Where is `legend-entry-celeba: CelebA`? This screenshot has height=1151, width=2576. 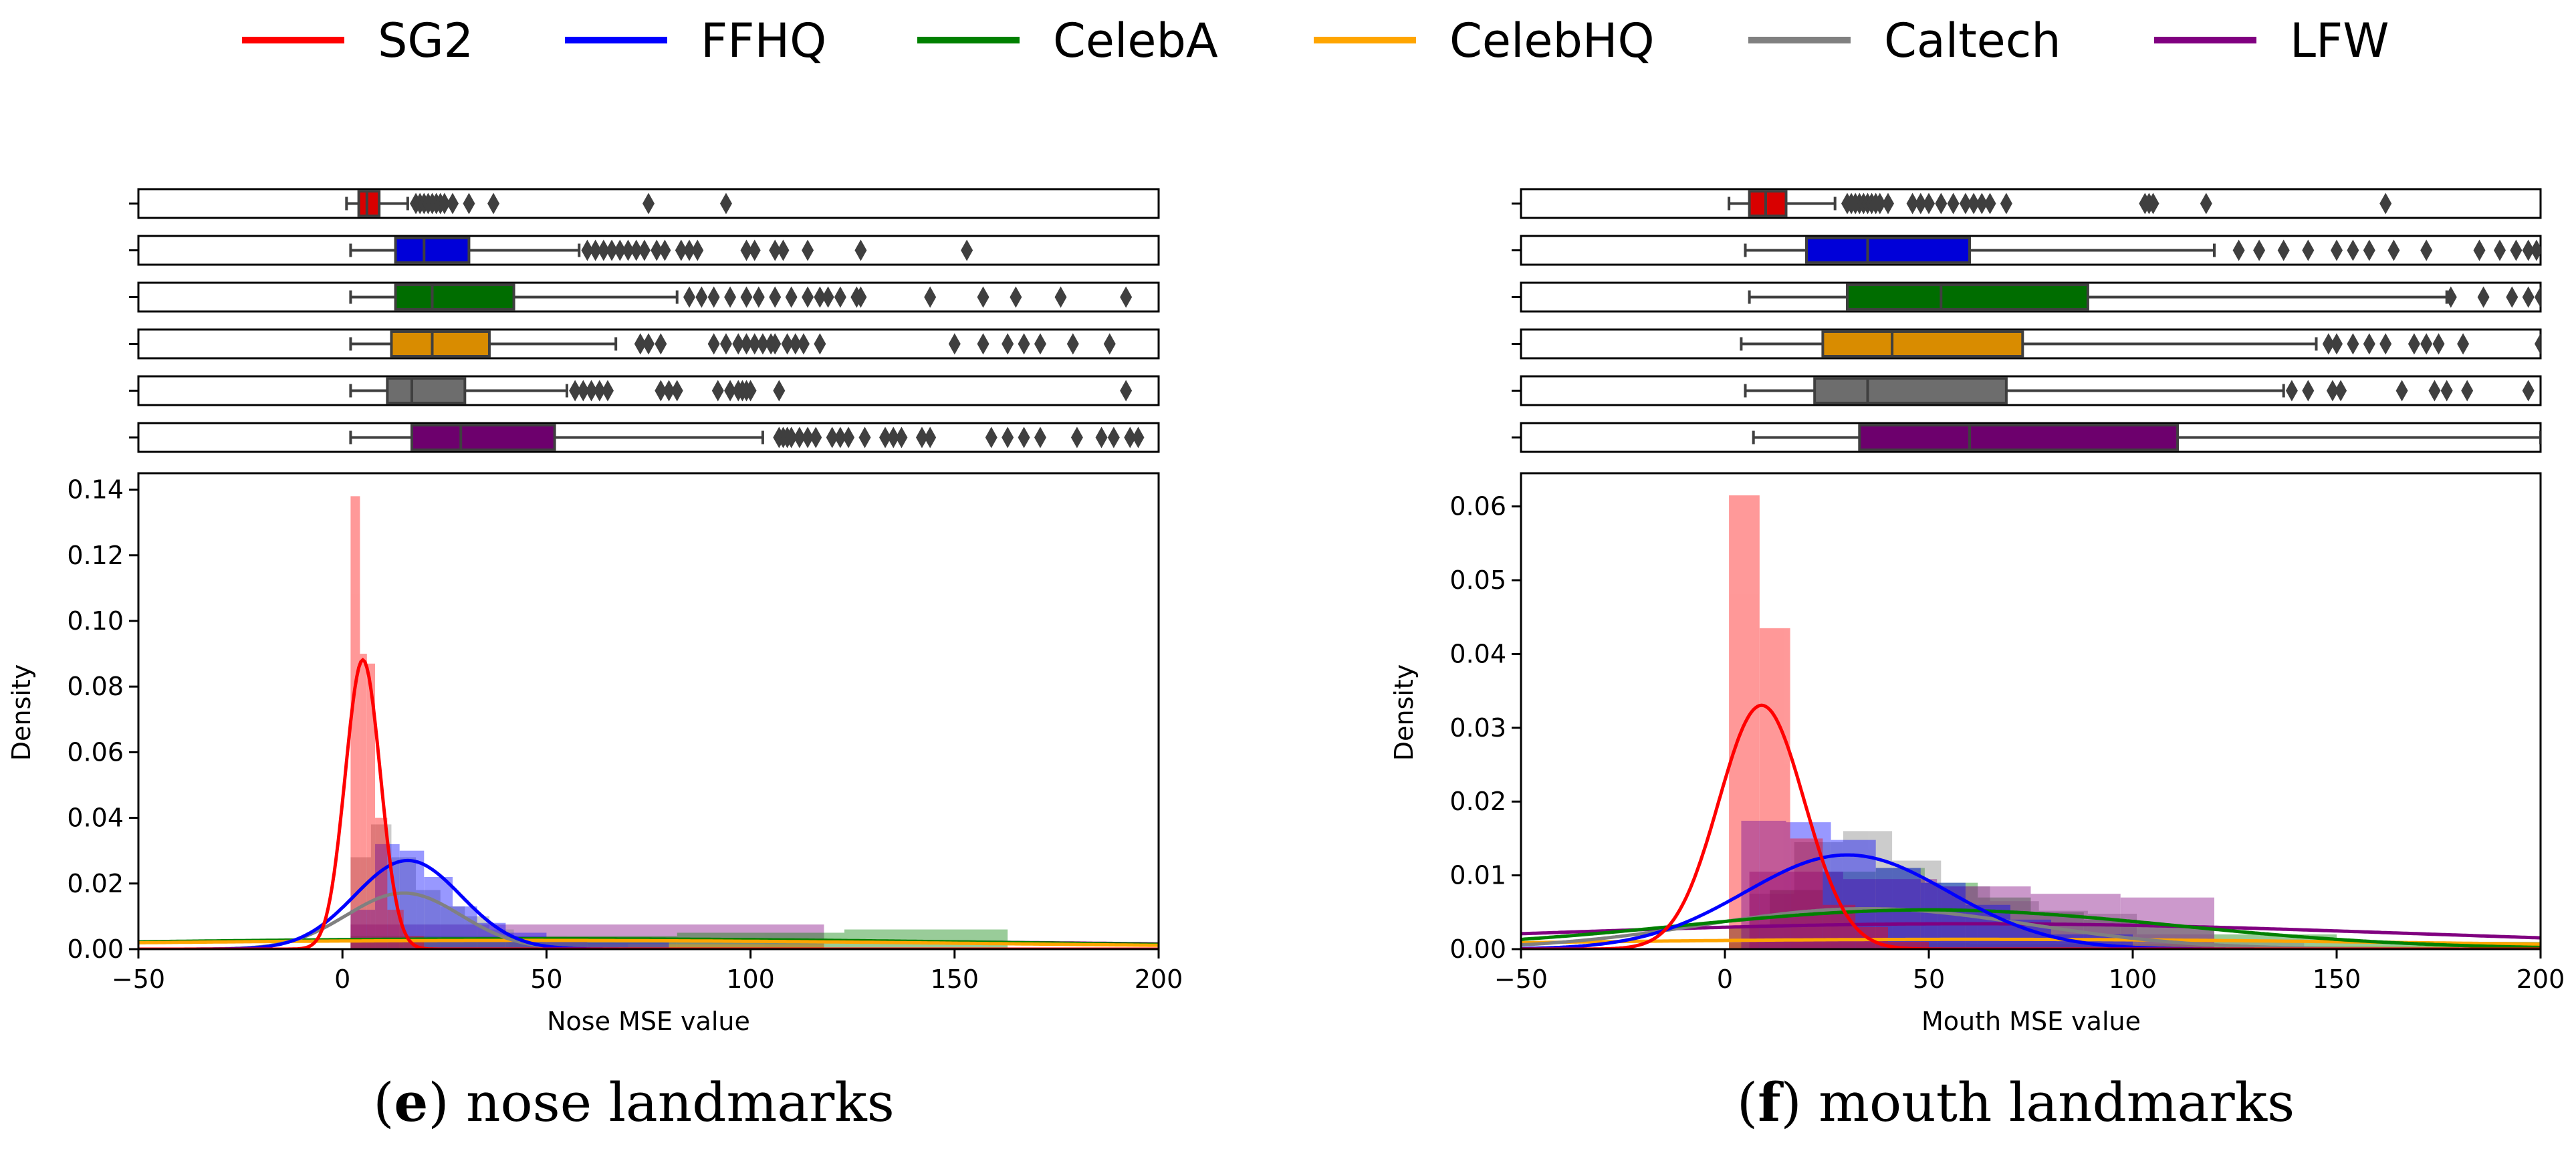 legend-entry-celeba: CelebA is located at coordinates (1067, 40).